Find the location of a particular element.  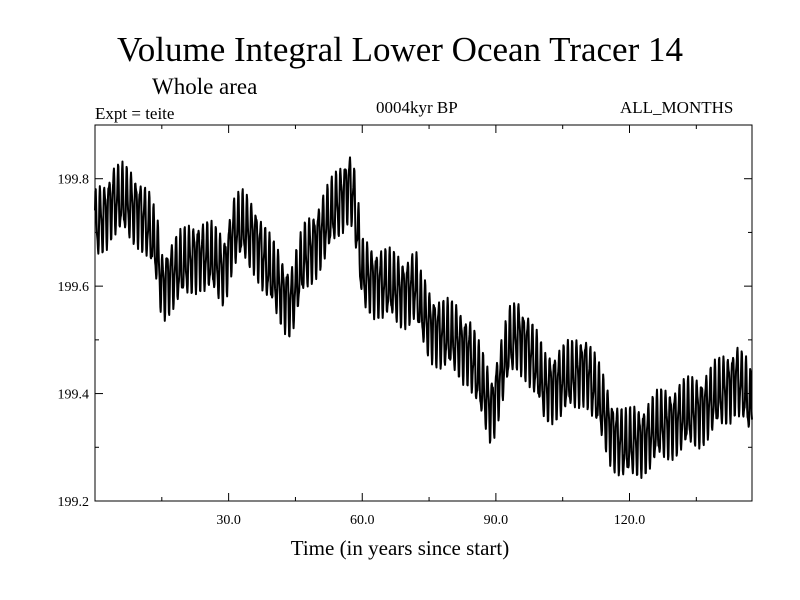

months-label: ALL_MONTHS is located at coordinates (677, 107).